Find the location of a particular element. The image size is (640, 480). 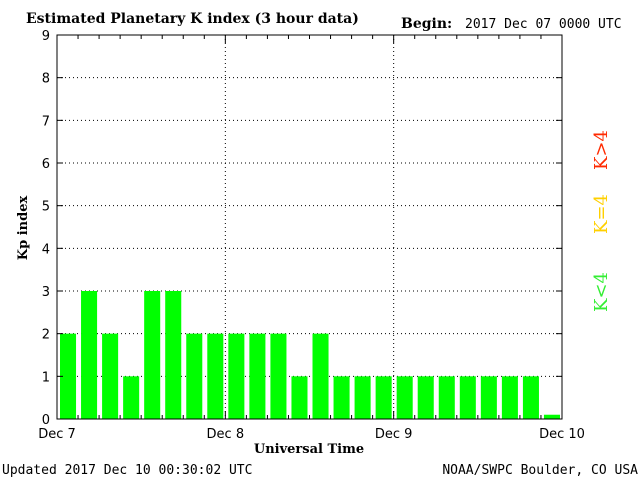

y-tick-label: 3 is located at coordinates (46, 292).